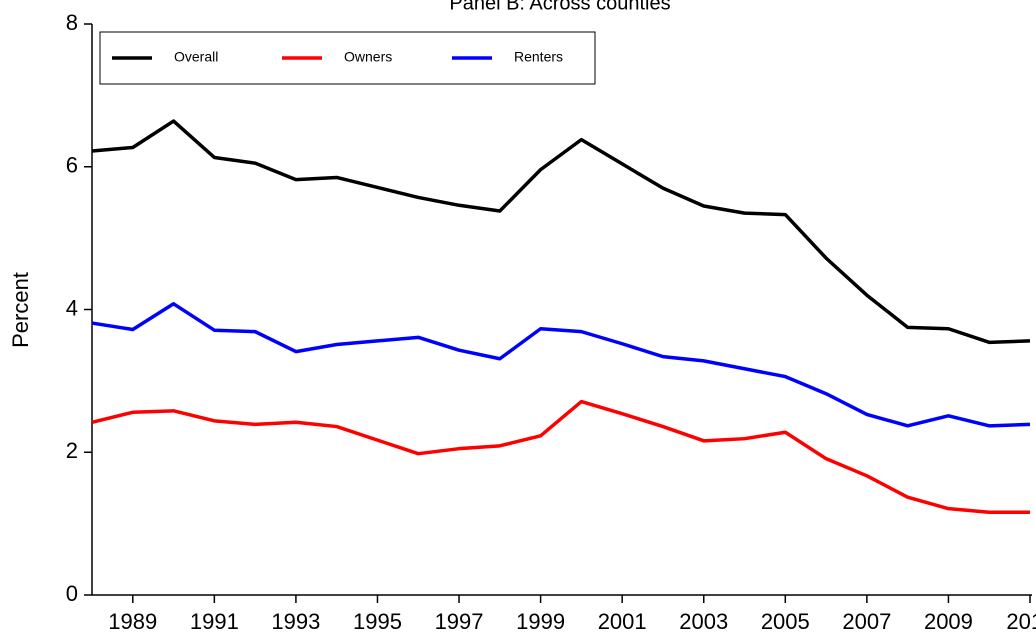 Image resolution: width=1036 pixels, height=643 pixels. I want to click on y-axis-label: Percent, so click(20, 310).